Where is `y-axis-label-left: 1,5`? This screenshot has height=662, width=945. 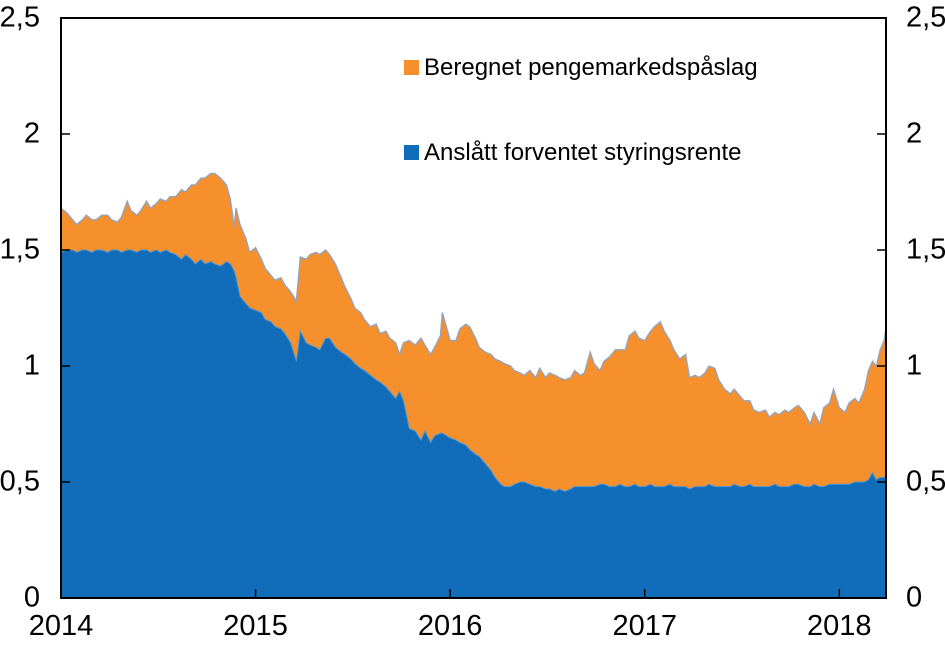 y-axis-label-left: 1,5 is located at coordinates (20, 249).